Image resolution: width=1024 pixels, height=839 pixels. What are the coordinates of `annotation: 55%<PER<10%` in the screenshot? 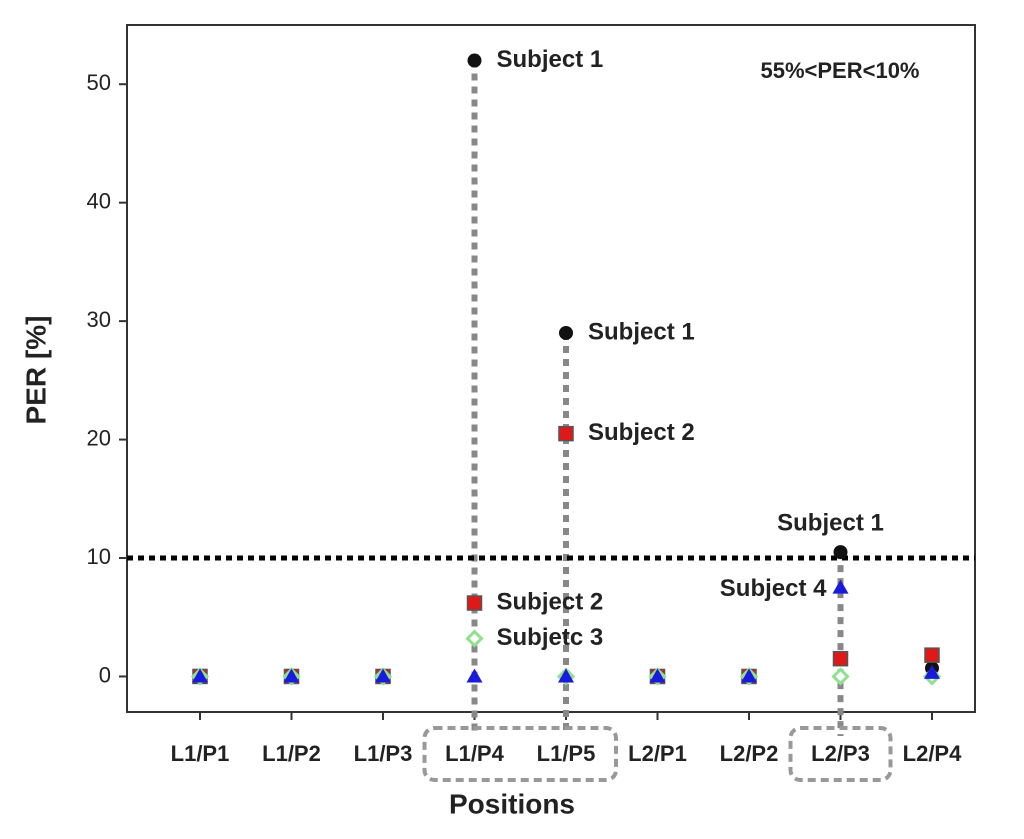 It's located at (840, 70).